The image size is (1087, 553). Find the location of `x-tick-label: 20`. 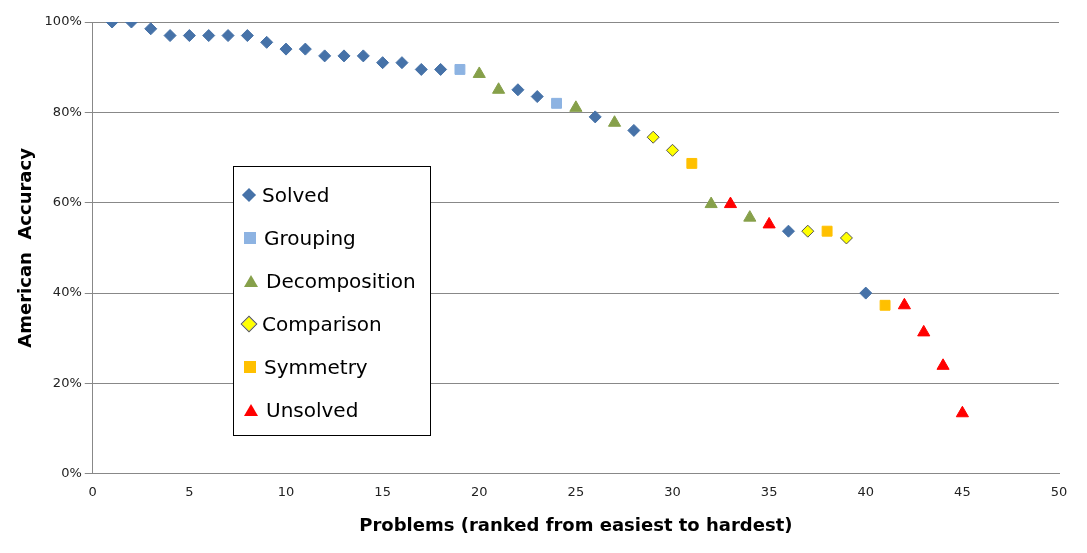

x-tick-label: 20 is located at coordinates (479, 491).